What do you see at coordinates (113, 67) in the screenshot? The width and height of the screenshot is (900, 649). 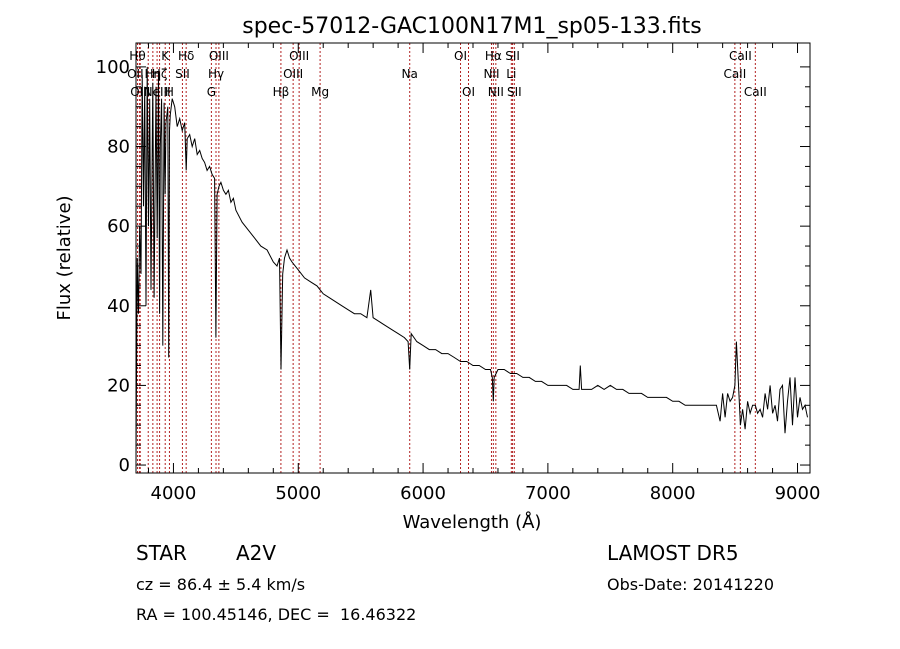 I see `y-tick-label: 100` at bounding box center [113, 67].